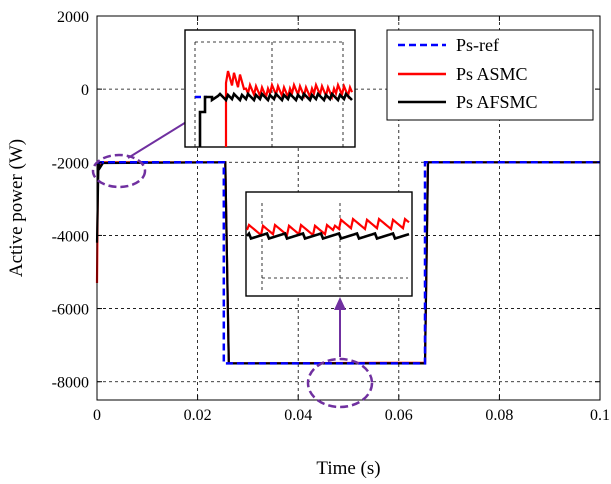  Describe the element at coordinates (198, 415) in the screenshot. I see `x-tick-label: 0.02` at that location.